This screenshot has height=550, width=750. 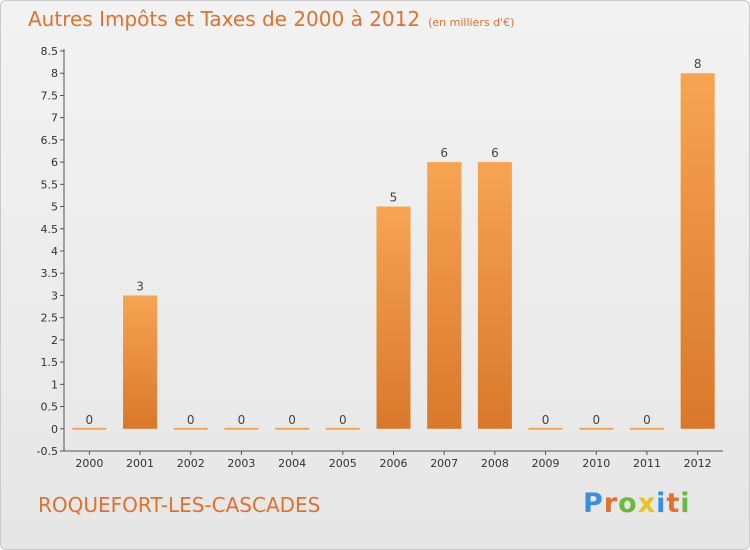 I want to click on bar-2010, so click(x=596, y=428).